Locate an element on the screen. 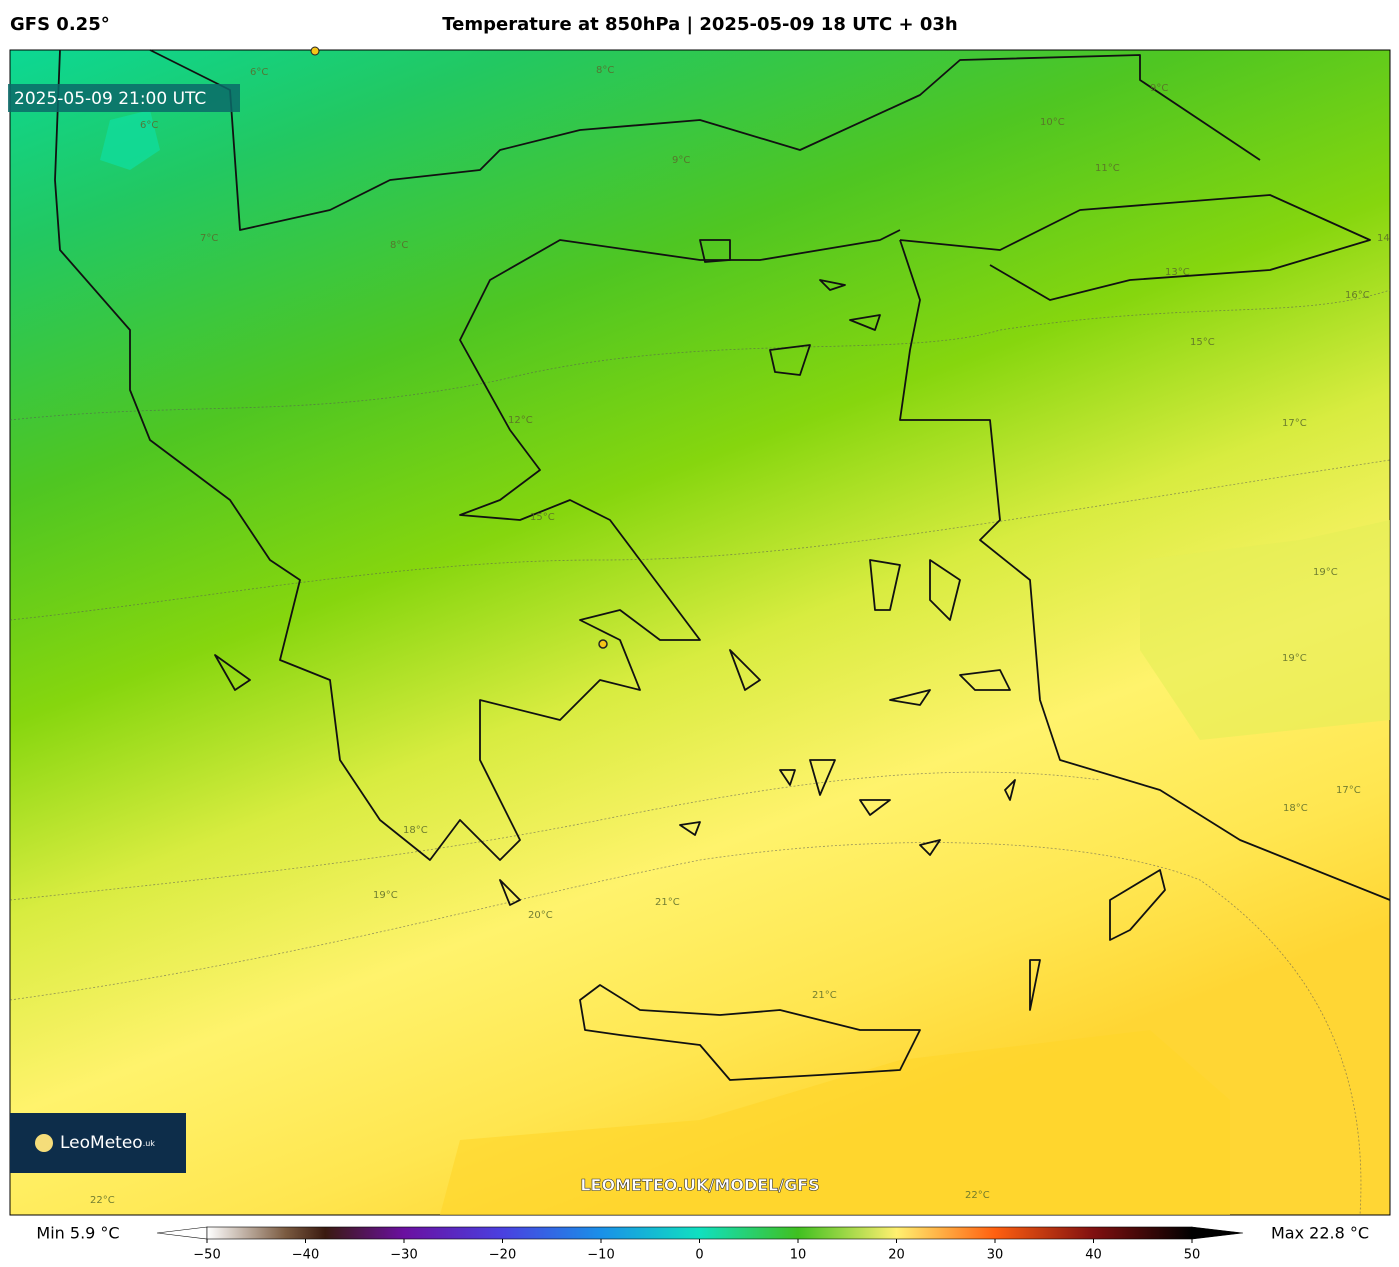 The height and width of the screenshot is (1267, 1399). colorbar-tick-label: 50 is located at coordinates (1192, 1255).